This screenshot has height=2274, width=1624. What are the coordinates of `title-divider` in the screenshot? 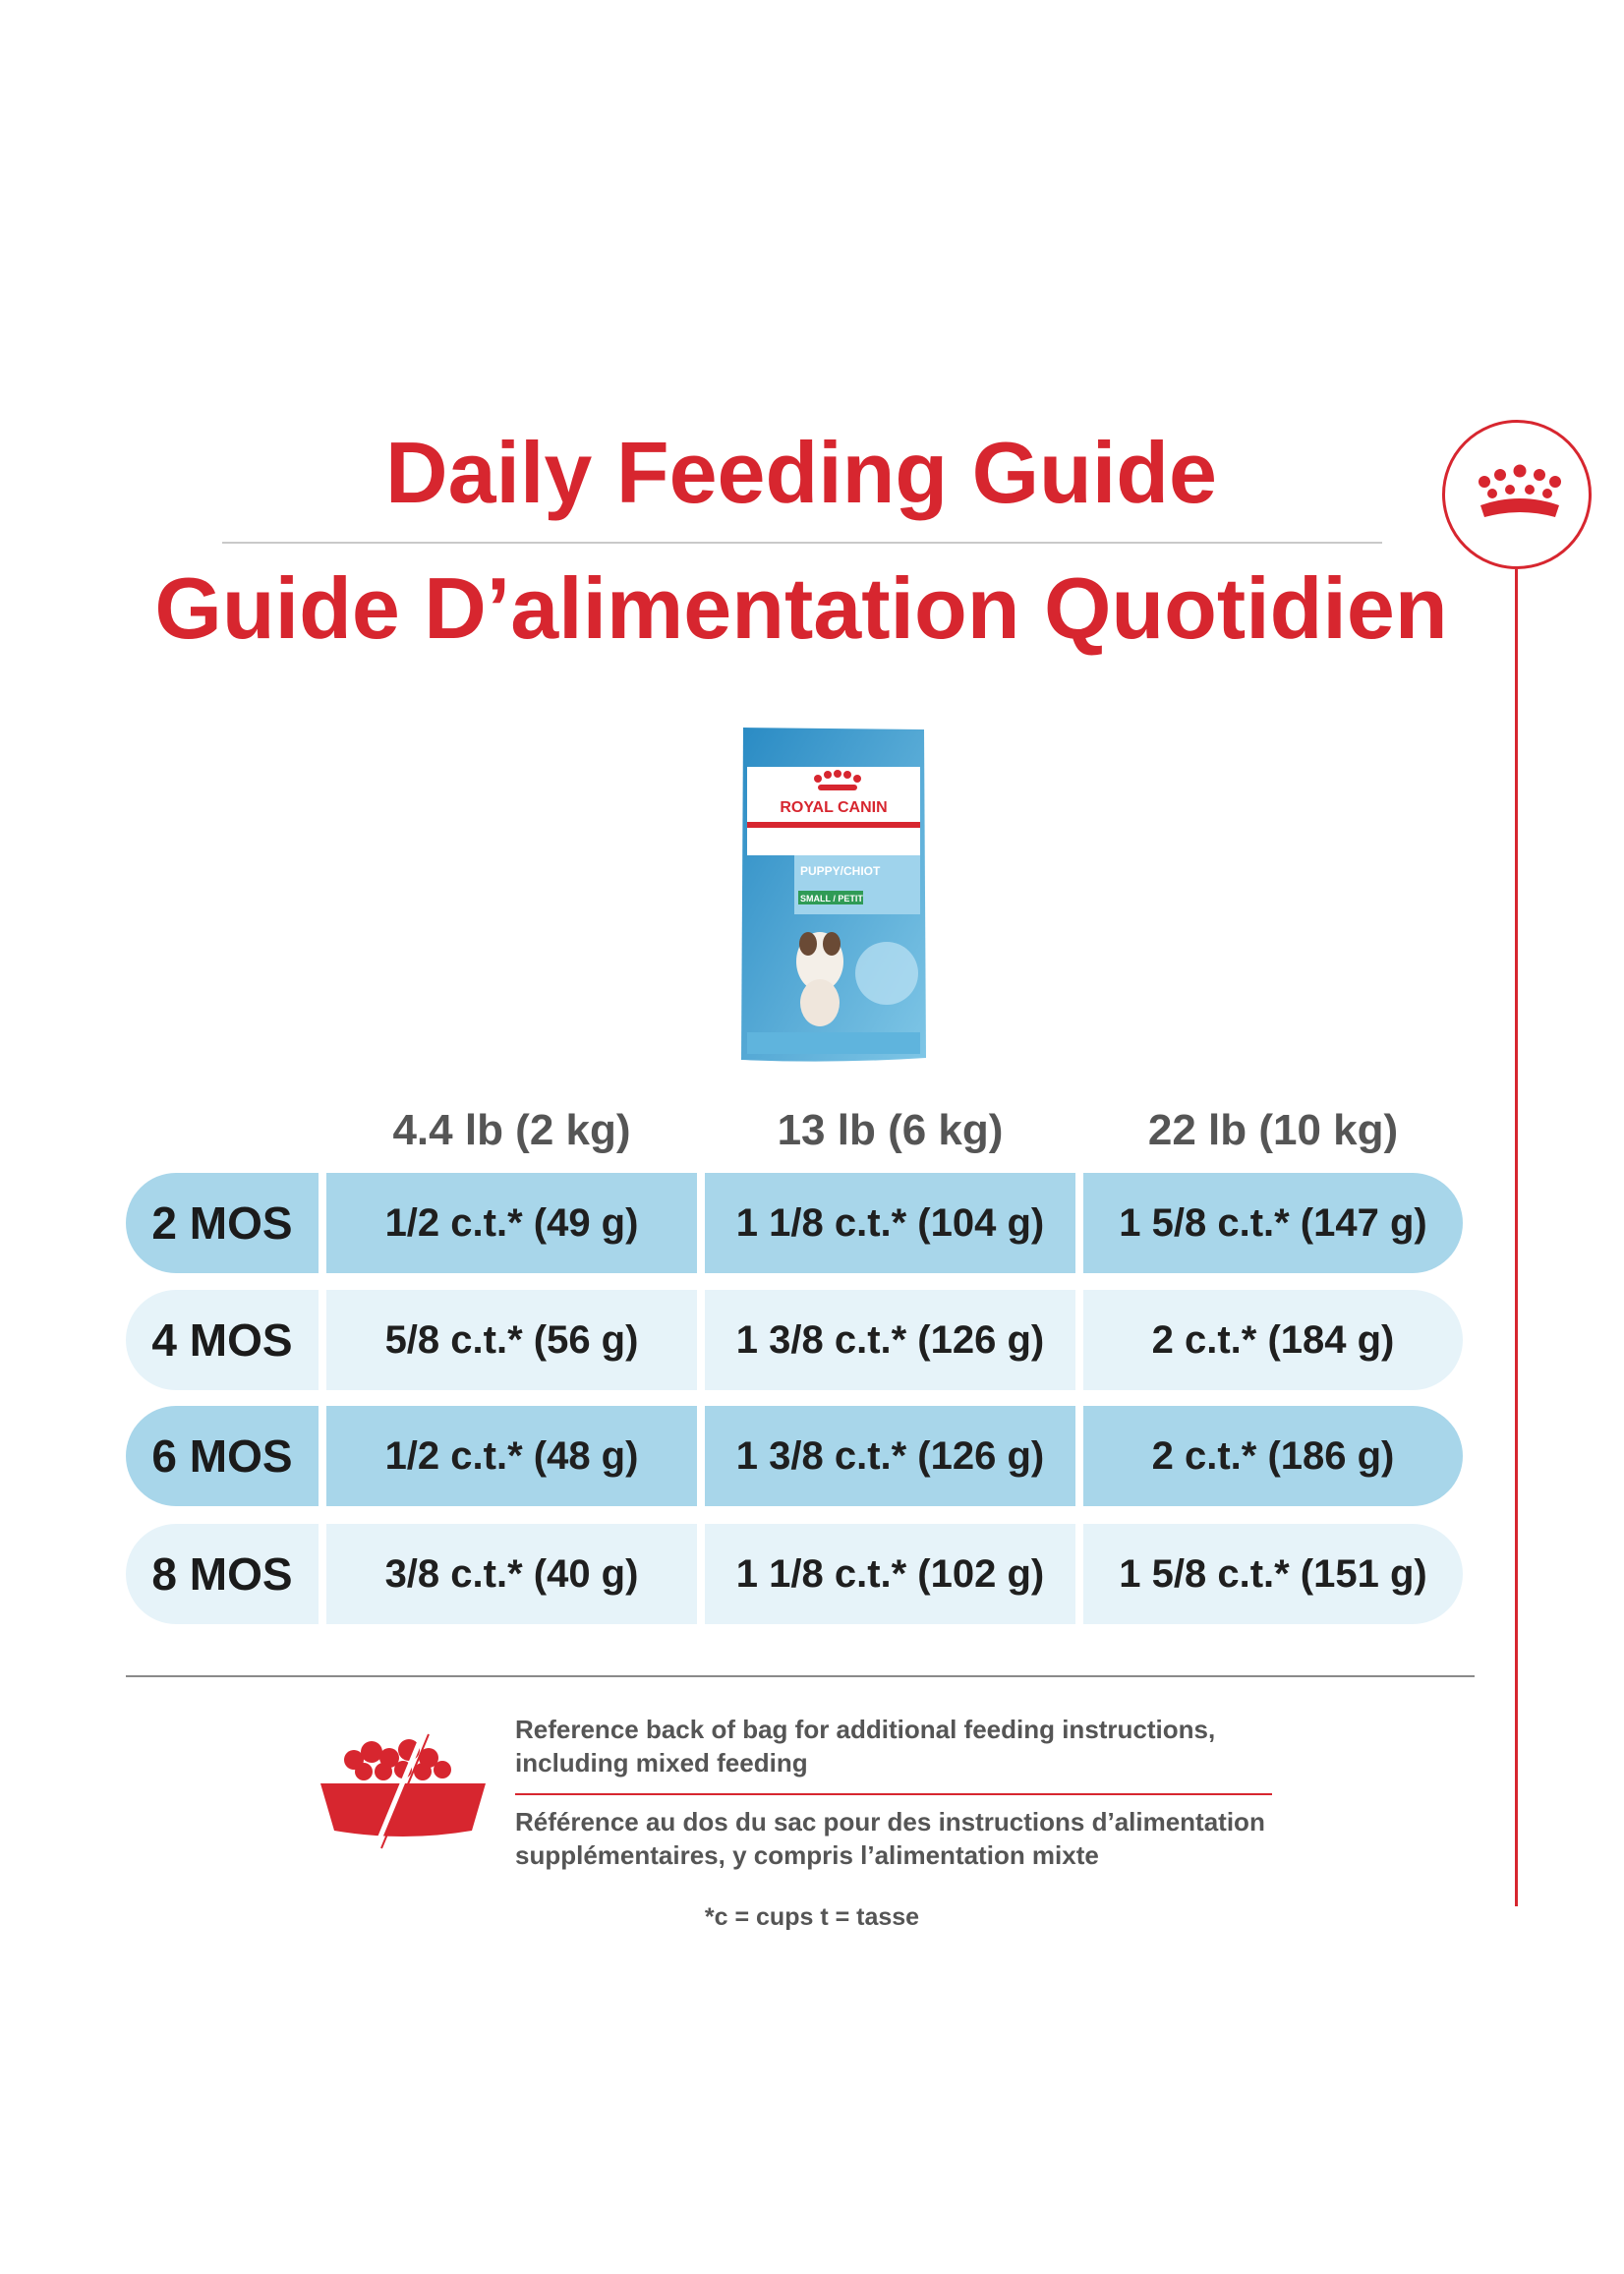 It's located at (802, 543).